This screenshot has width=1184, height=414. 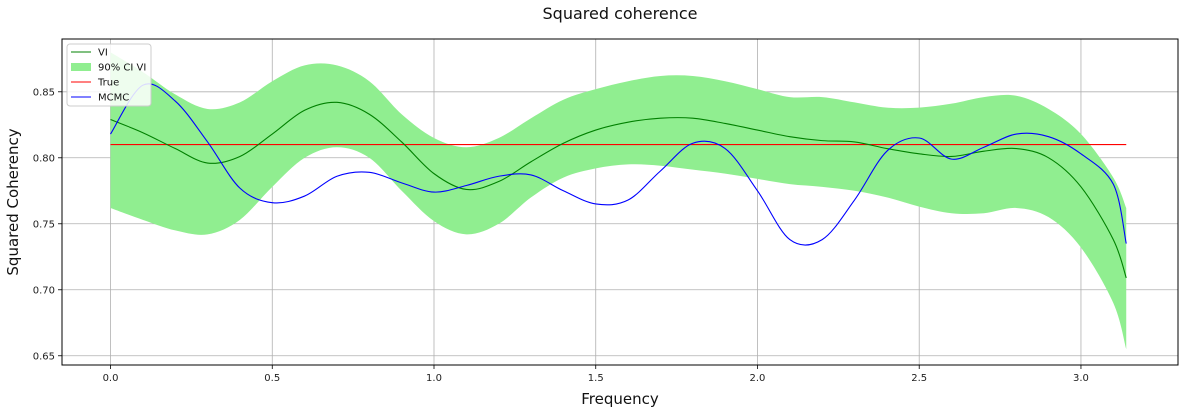 What do you see at coordinates (919, 378) in the screenshot?
I see `x-tick-label: 2.5` at bounding box center [919, 378].